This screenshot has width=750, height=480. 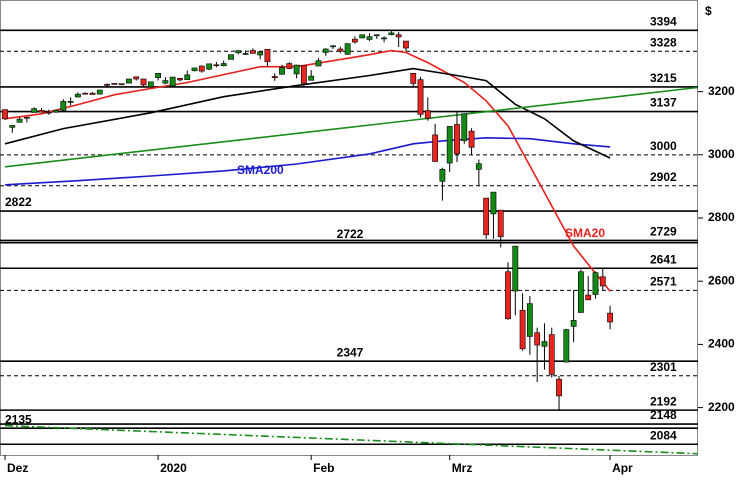 I want to click on level-label: 3215, so click(x=663, y=78).